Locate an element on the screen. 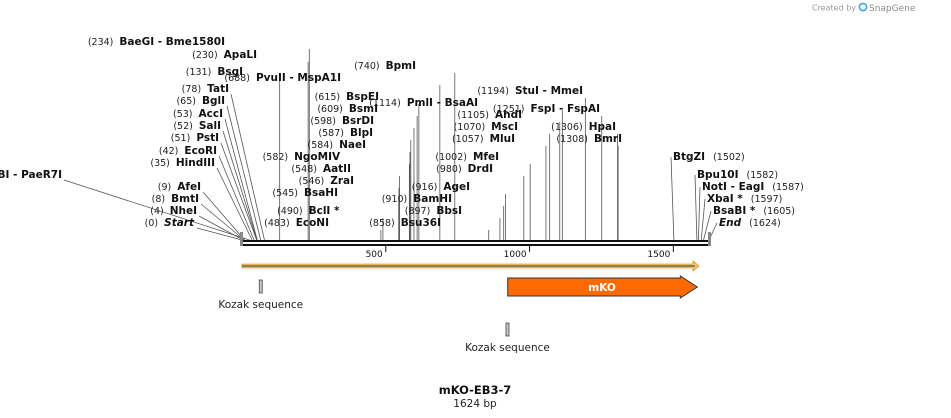 The width and height of the screenshot is (951, 418). site-label-bgli: (65) BglI is located at coordinates (200, 101).